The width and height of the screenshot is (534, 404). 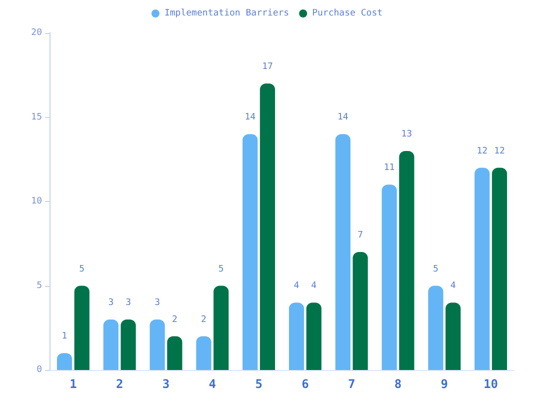 What do you see at coordinates (406, 134) in the screenshot?
I see `data-label: 13` at bounding box center [406, 134].